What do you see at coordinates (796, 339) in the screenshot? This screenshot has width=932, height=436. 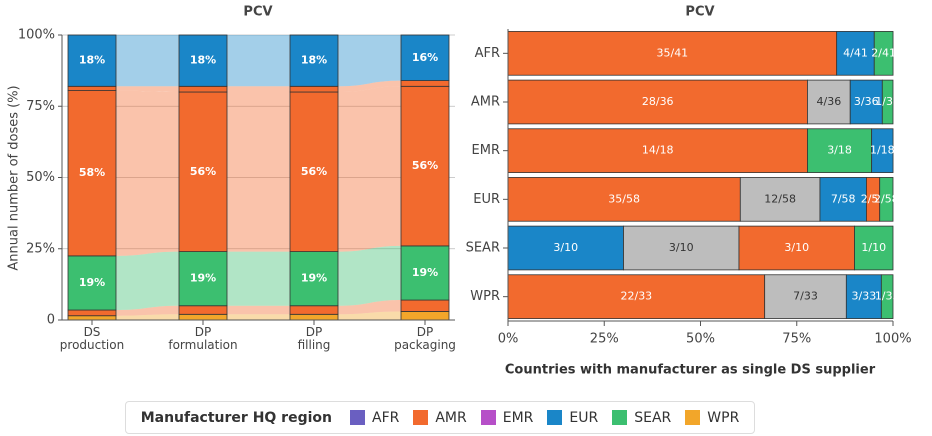 I see `x-tick-label: 75%` at bounding box center [796, 339].